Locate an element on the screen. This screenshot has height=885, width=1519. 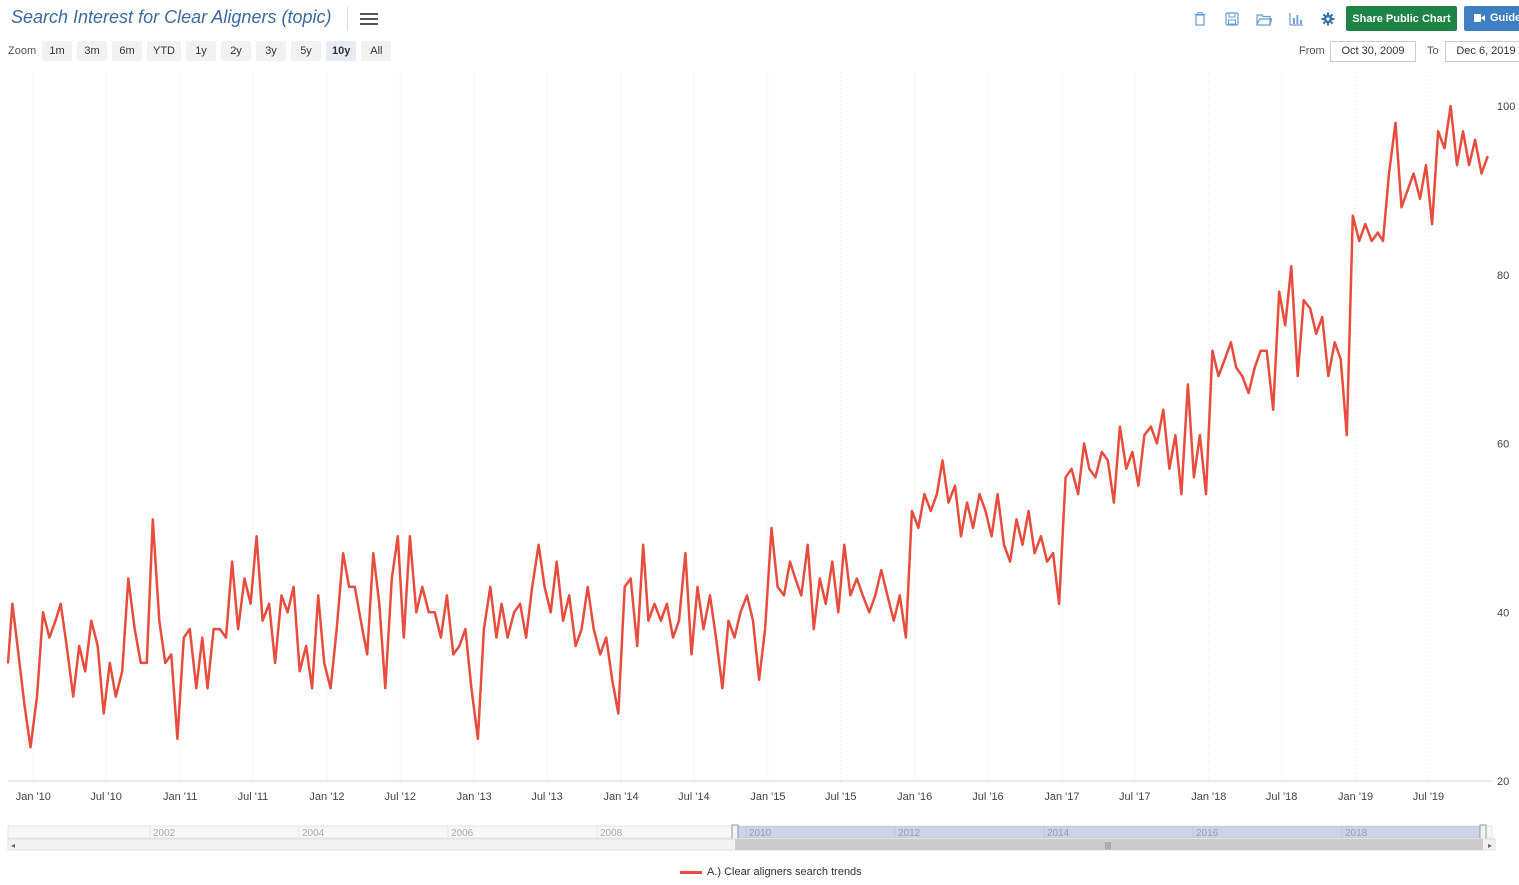
zoom-button-6m: 6m is located at coordinates (127, 51).